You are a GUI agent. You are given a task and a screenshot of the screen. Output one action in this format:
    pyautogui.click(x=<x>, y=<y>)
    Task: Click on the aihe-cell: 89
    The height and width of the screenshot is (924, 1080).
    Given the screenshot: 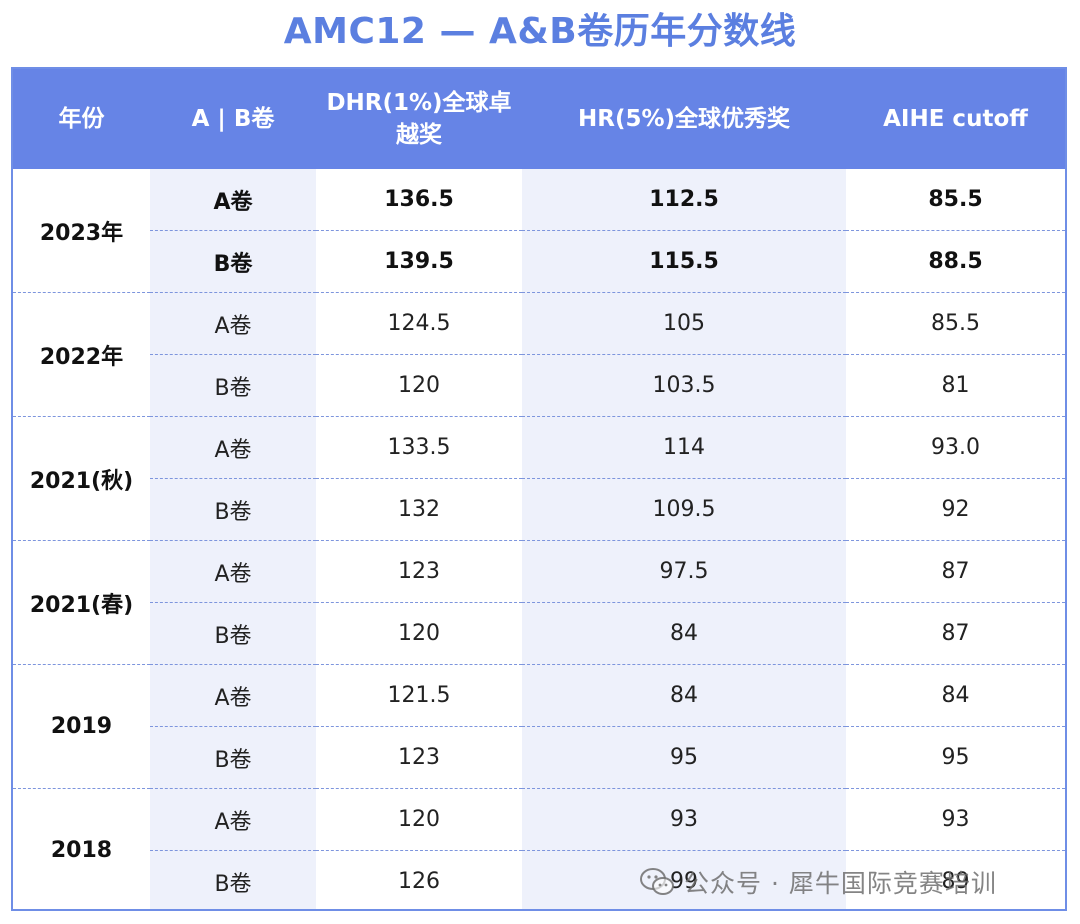 What is the action you would take?
    pyautogui.click(x=955, y=879)
    